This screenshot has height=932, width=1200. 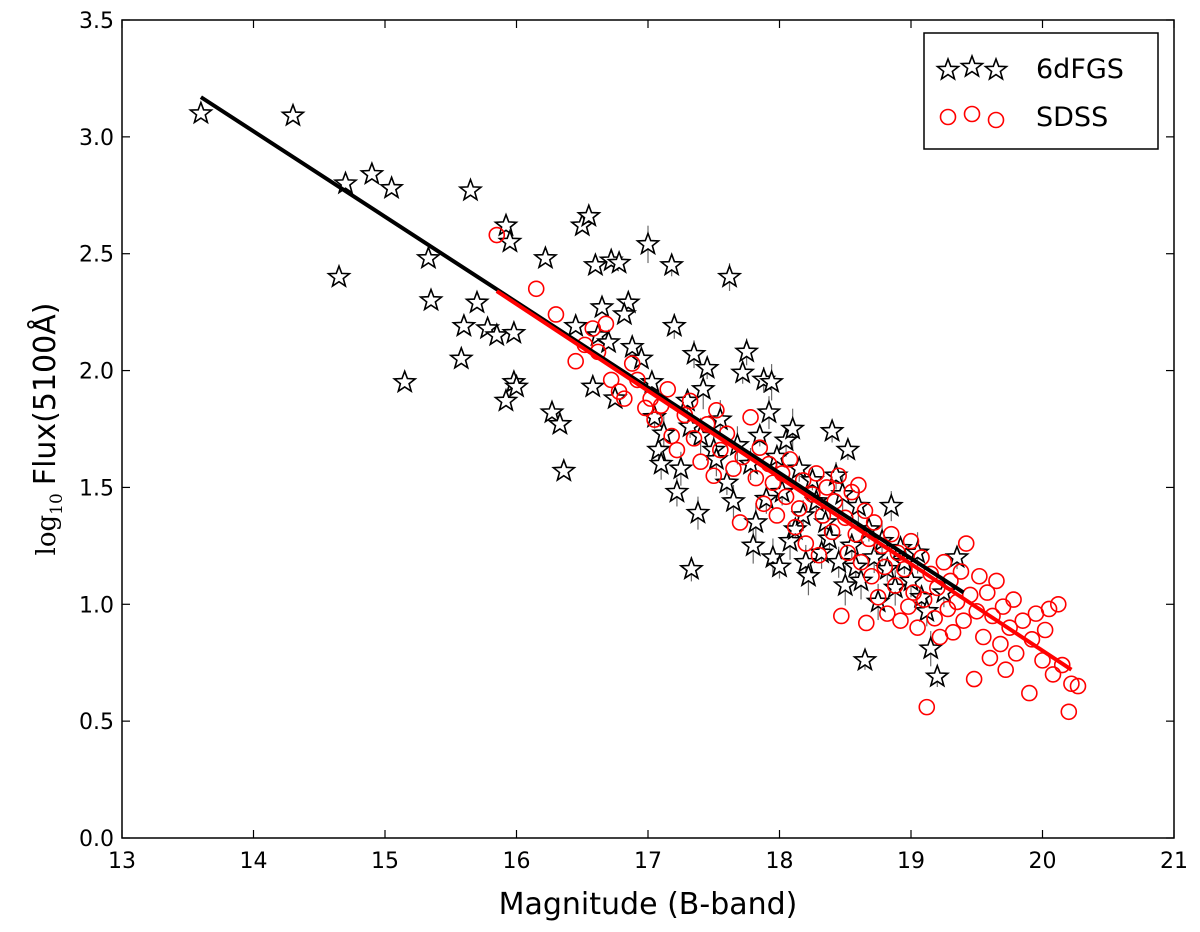 What do you see at coordinates (96, 21) in the screenshot?
I see `y-tick-label: 3.5` at bounding box center [96, 21].